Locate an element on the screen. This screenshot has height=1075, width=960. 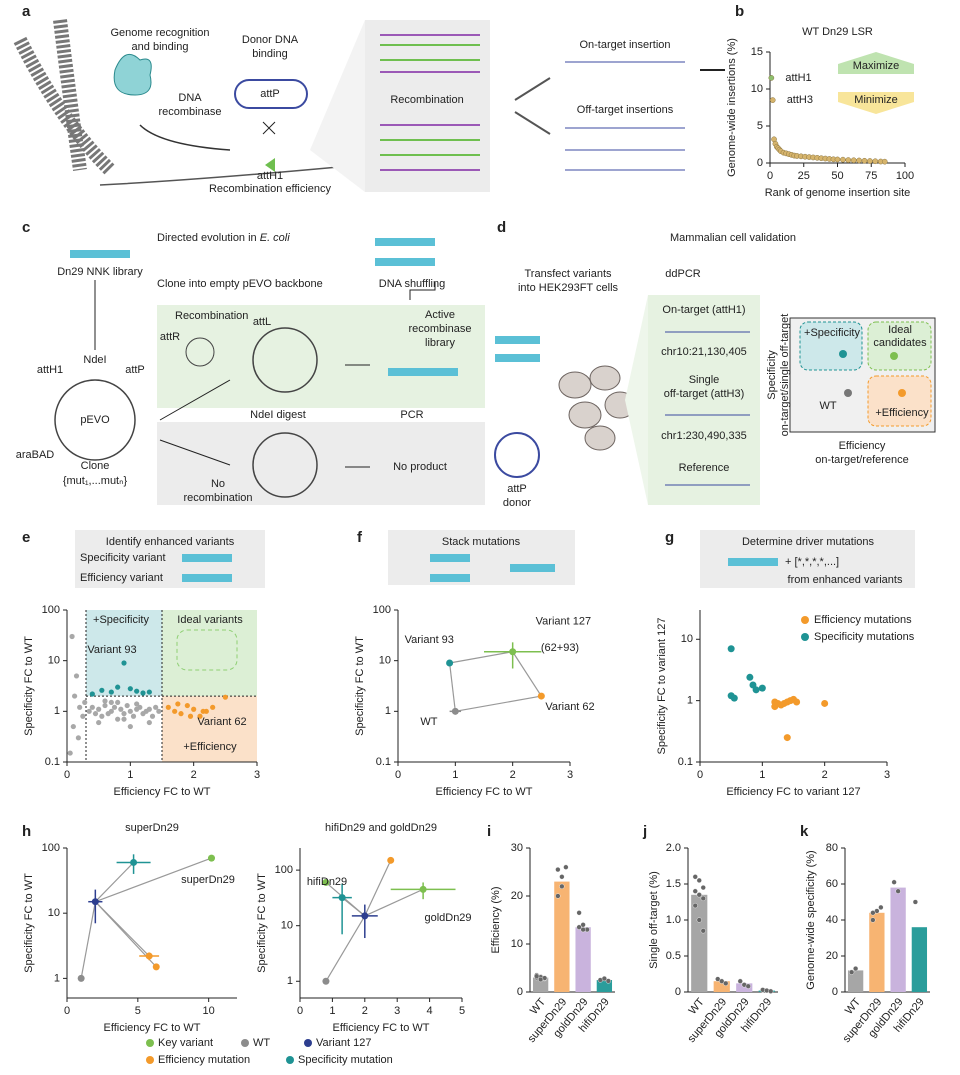
label: Stack mutations is located at coordinates (481, 542).